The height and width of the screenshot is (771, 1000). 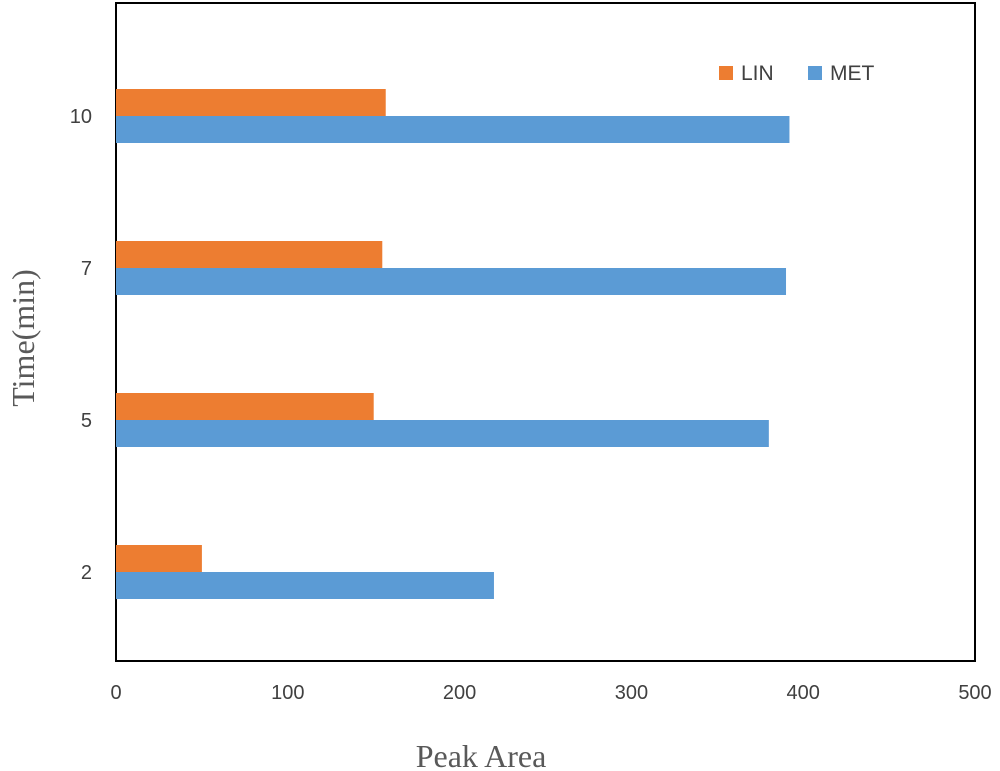 What do you see at coordinates (287, 693) in the screenshot?
I see `x-tick-label: 100` at bounding box center [287, 693].